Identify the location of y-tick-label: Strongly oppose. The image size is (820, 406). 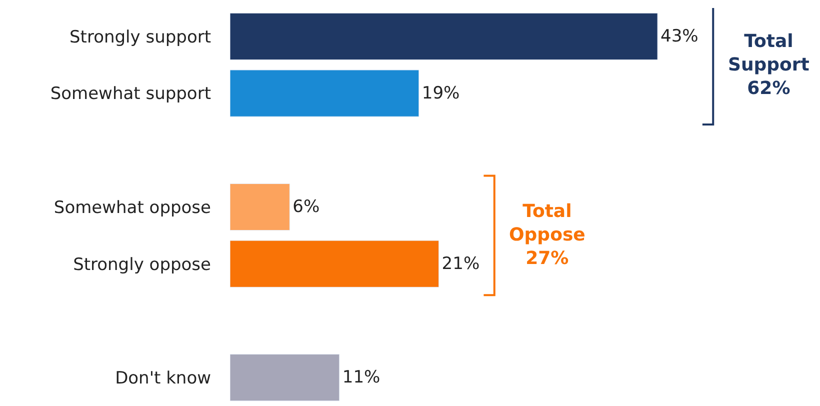
(142, 264).